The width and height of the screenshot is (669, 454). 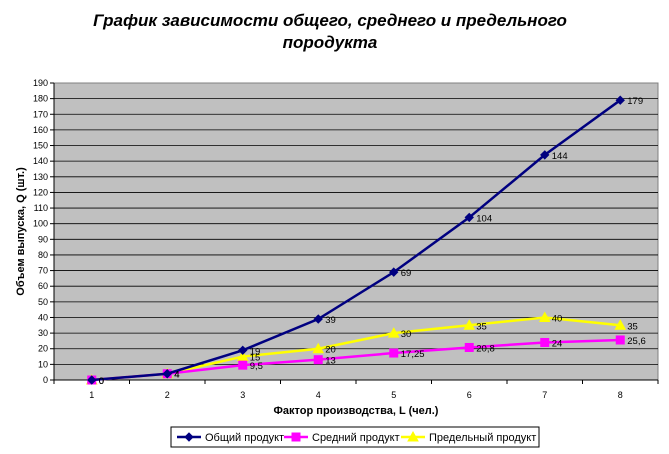 What do you see at coordinates (482, 438) in the screenshot?
I see `legend-label: Предельный продукт` at bounding box center [482, 438].